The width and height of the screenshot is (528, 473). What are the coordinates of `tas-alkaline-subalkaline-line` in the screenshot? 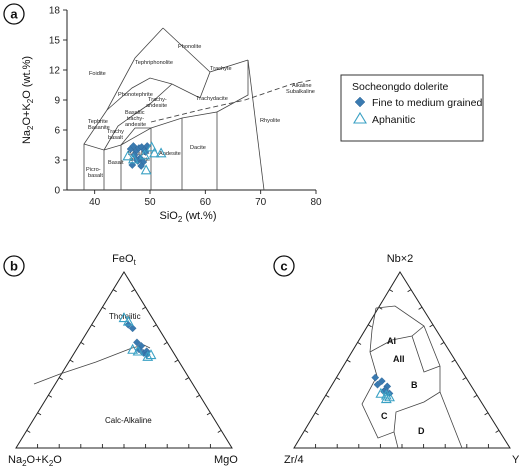 It's located at (231, 101).